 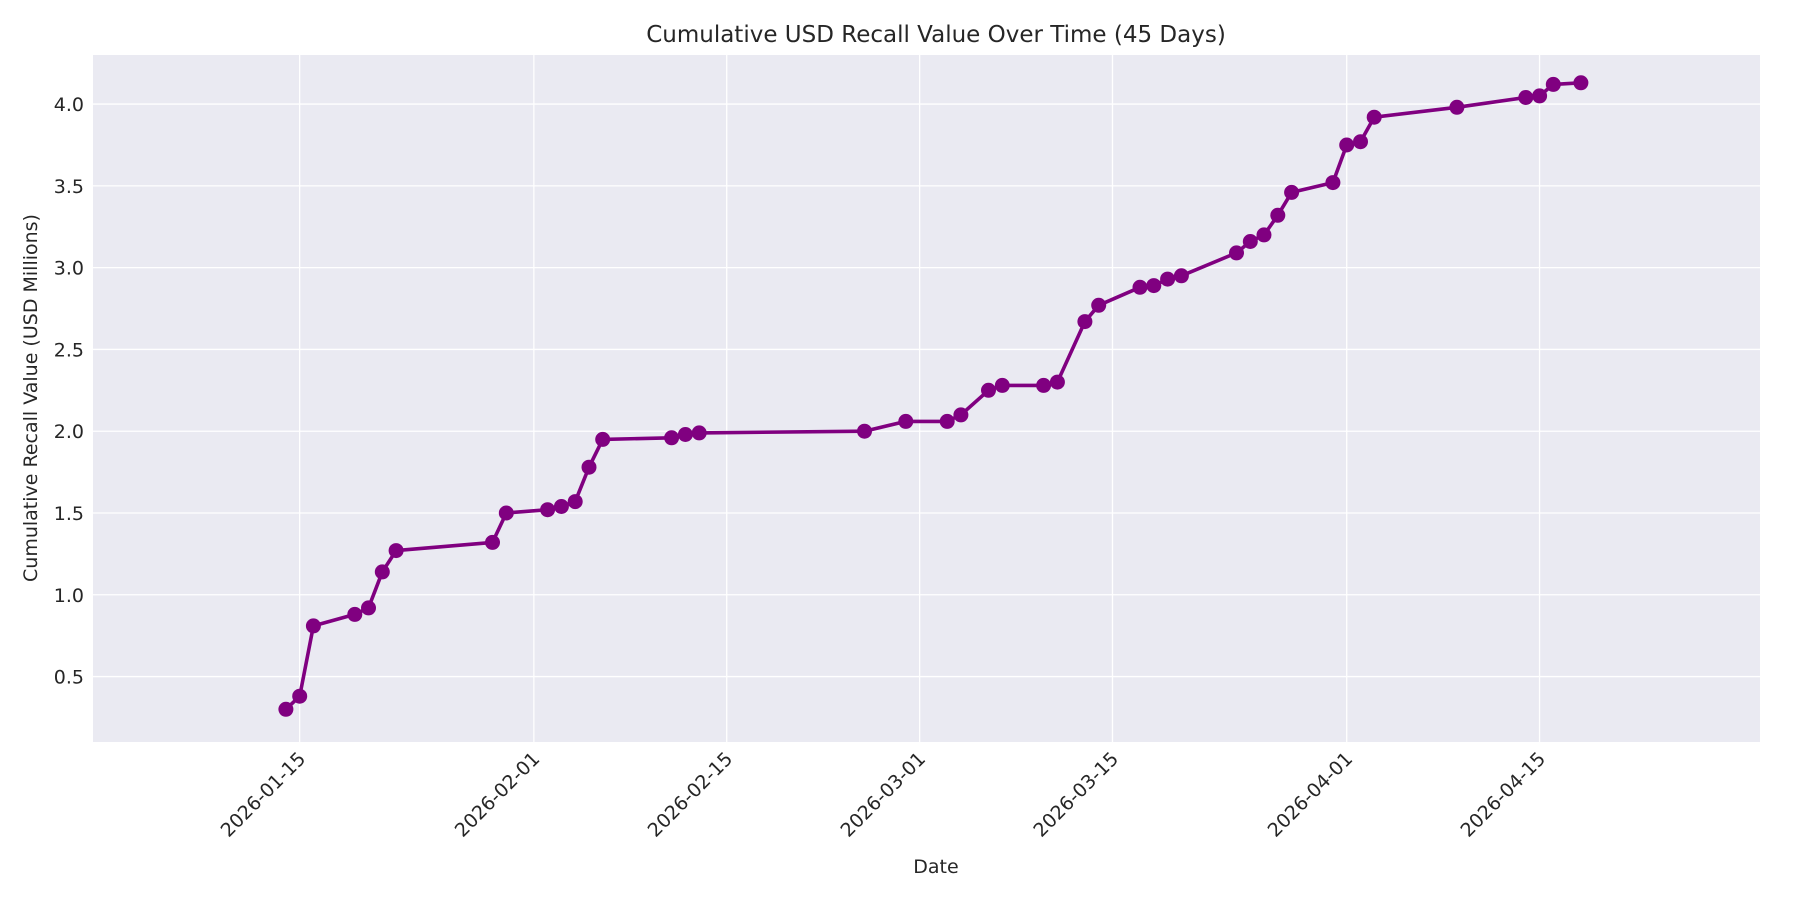 What do you see at coordinates (69, 350) in the screenshot?
I see `y-tick-label: 2.5` at bounding box center [69, 350].